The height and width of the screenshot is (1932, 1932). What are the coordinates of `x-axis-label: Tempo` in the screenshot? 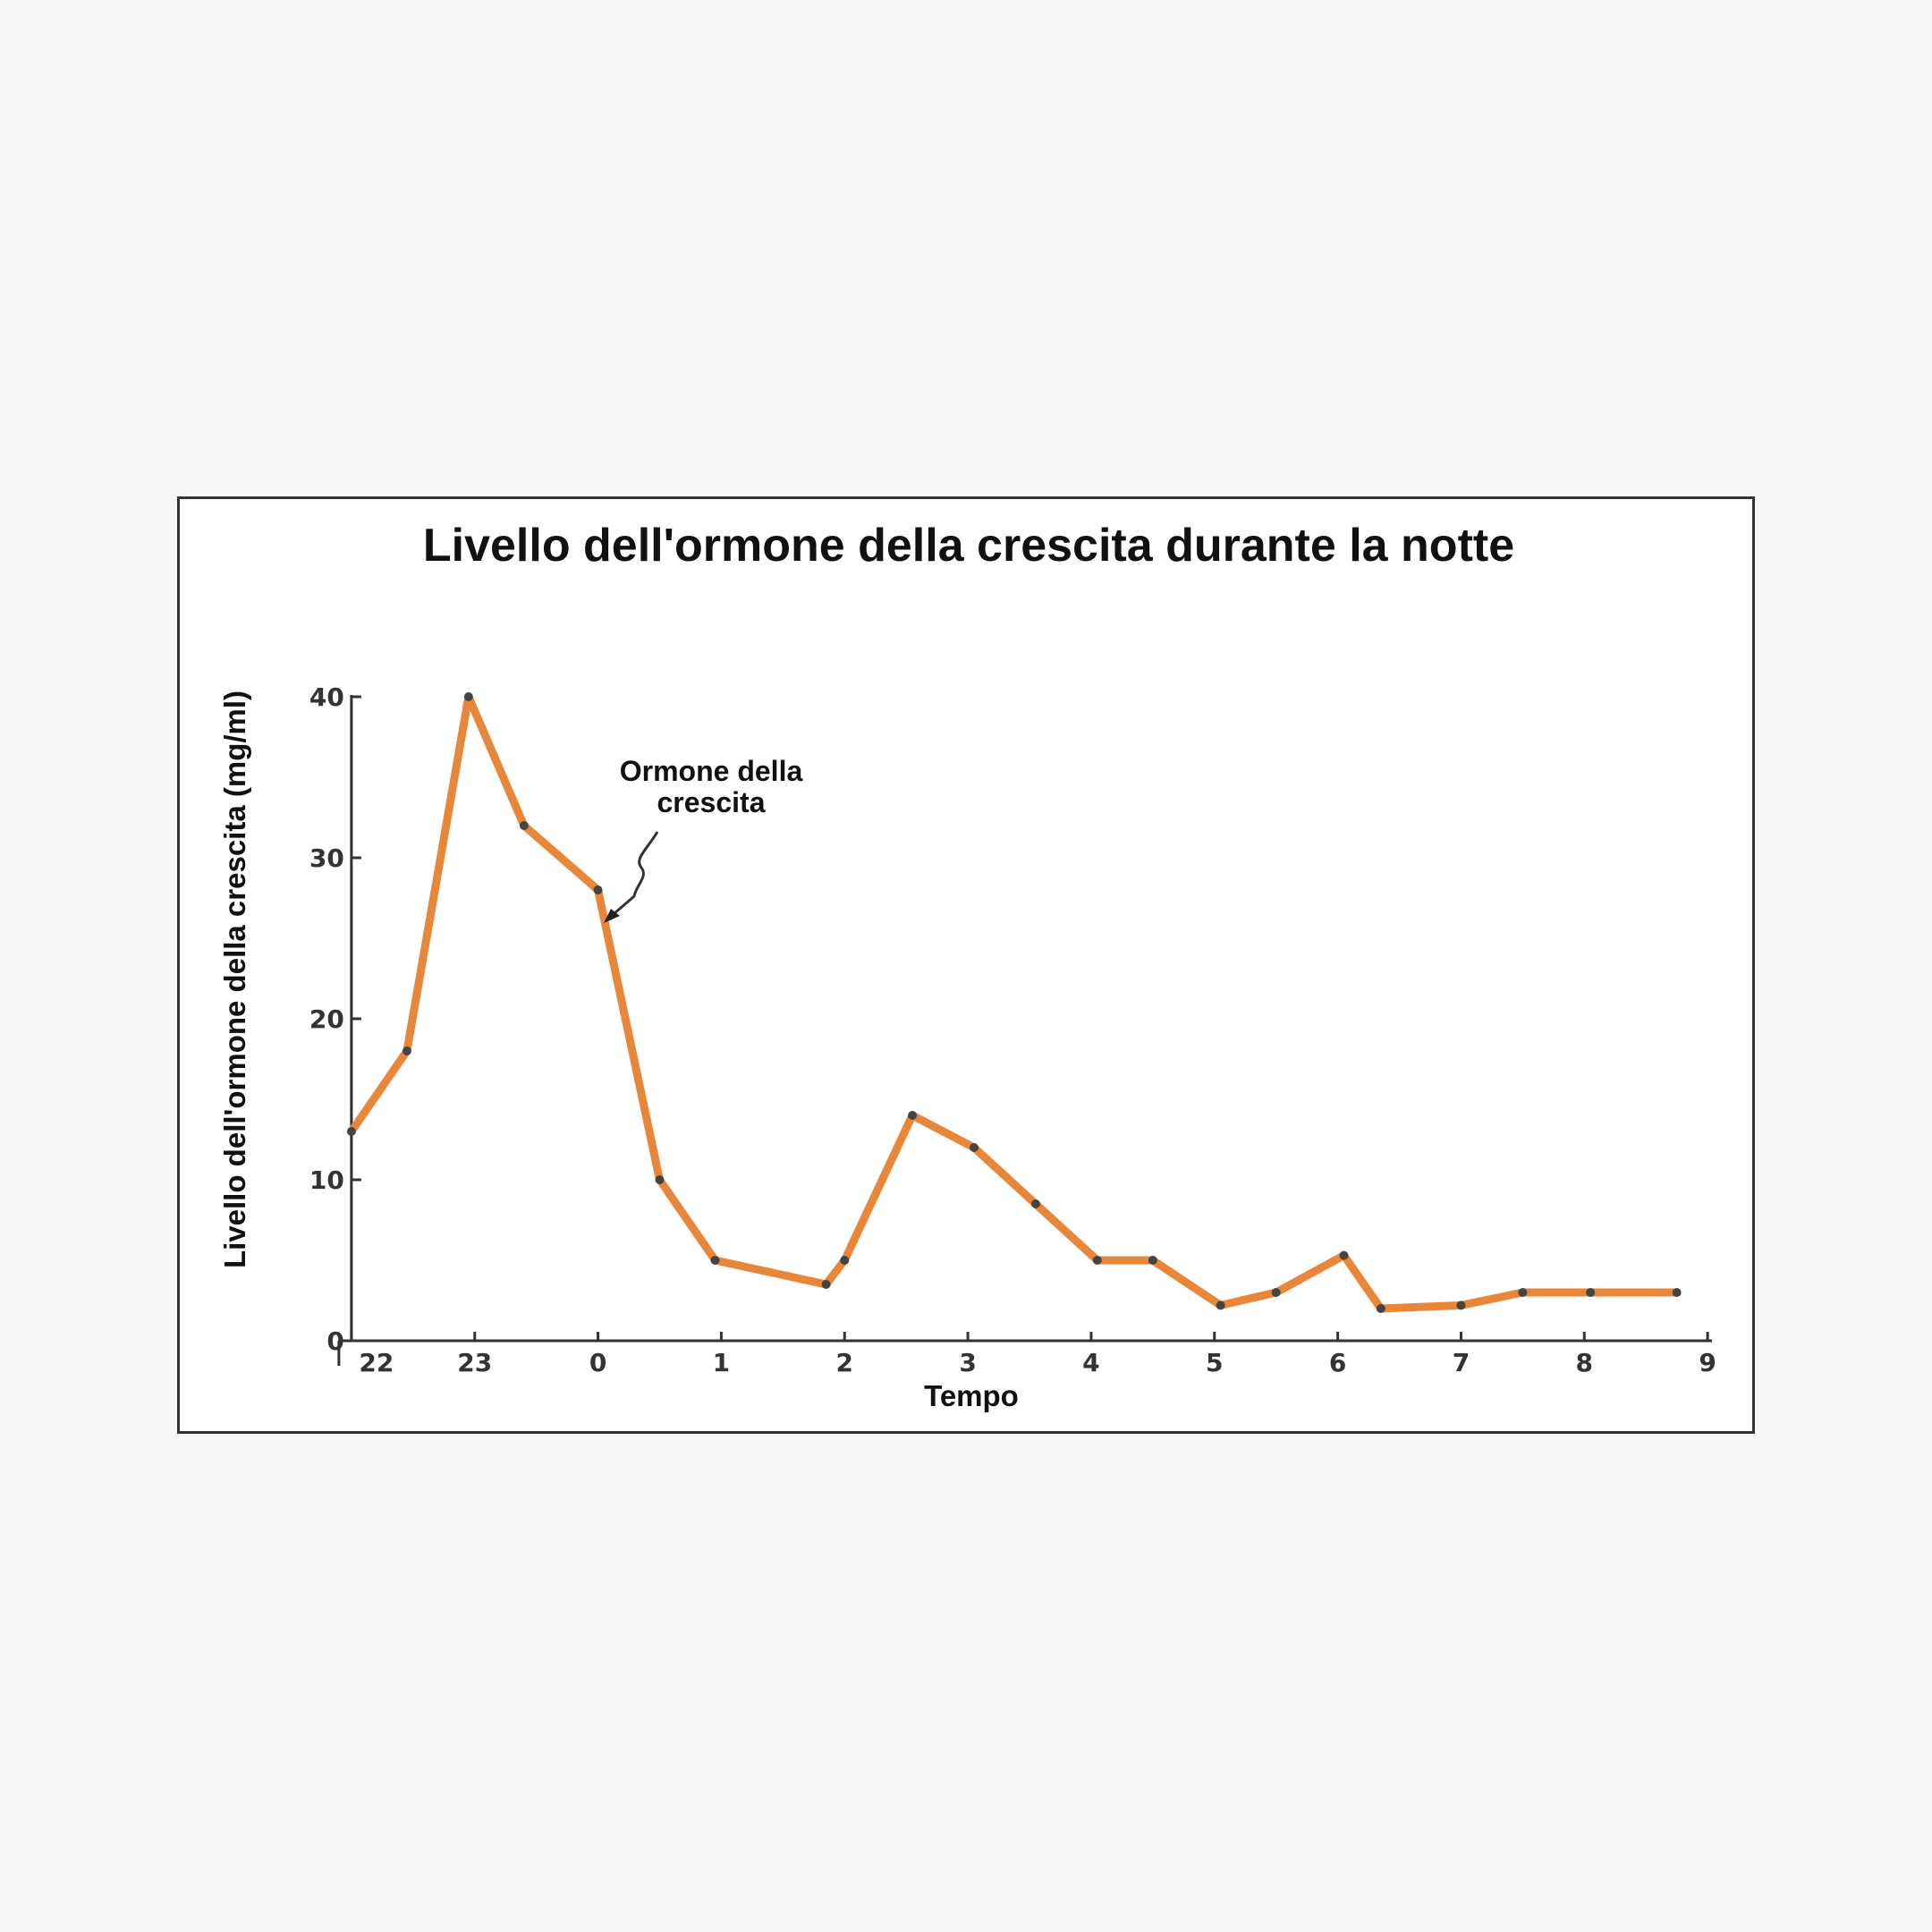 It's located at (971, 1395).